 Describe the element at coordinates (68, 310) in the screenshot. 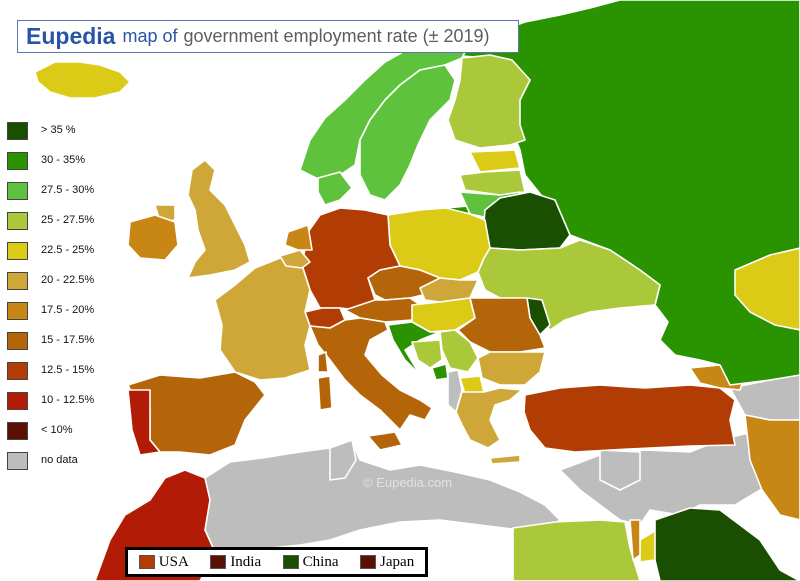

I see `legend-label: 17.5 - 20%` at that location.